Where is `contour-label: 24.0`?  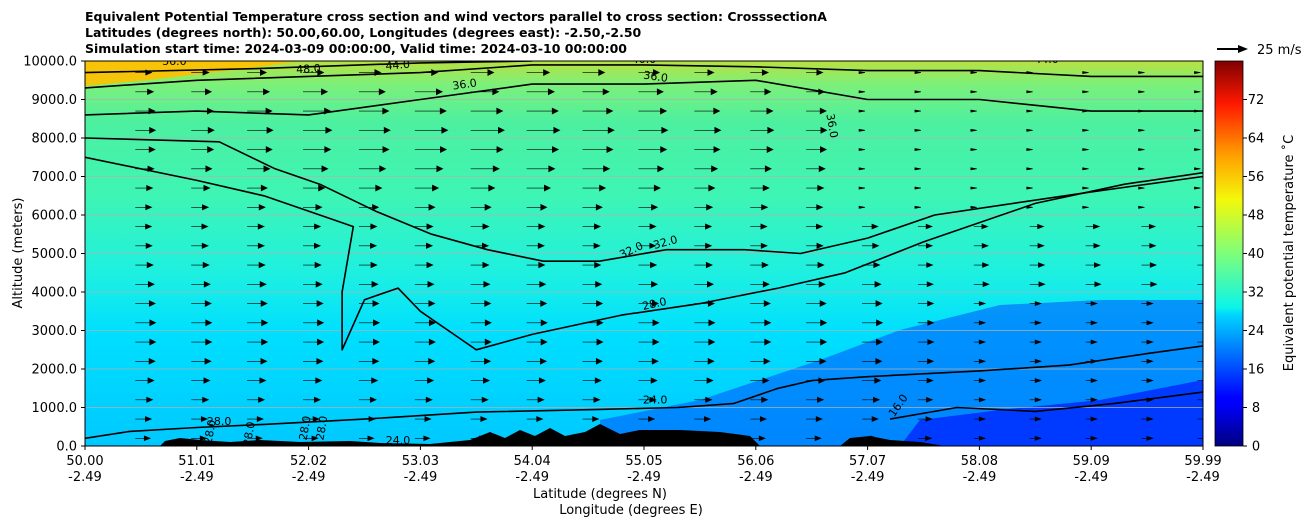
contour-label: 24.0 is located at coordinates (398, 440).